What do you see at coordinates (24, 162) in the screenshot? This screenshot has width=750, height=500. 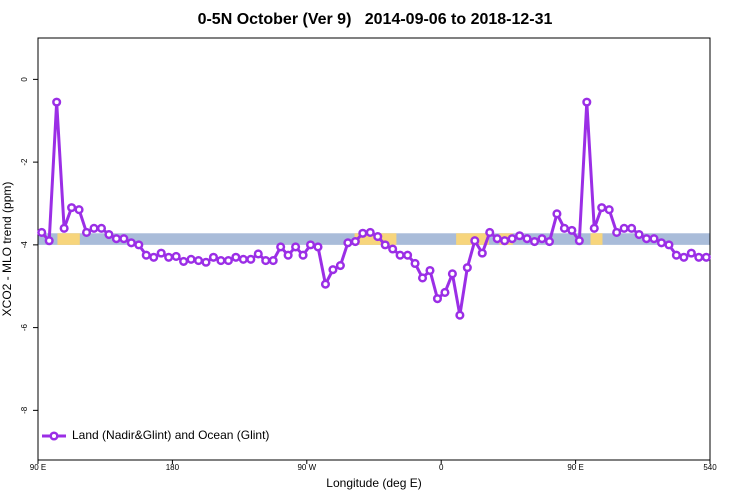 I see `y-tick-label: -2` at bounding box center [24, 162].